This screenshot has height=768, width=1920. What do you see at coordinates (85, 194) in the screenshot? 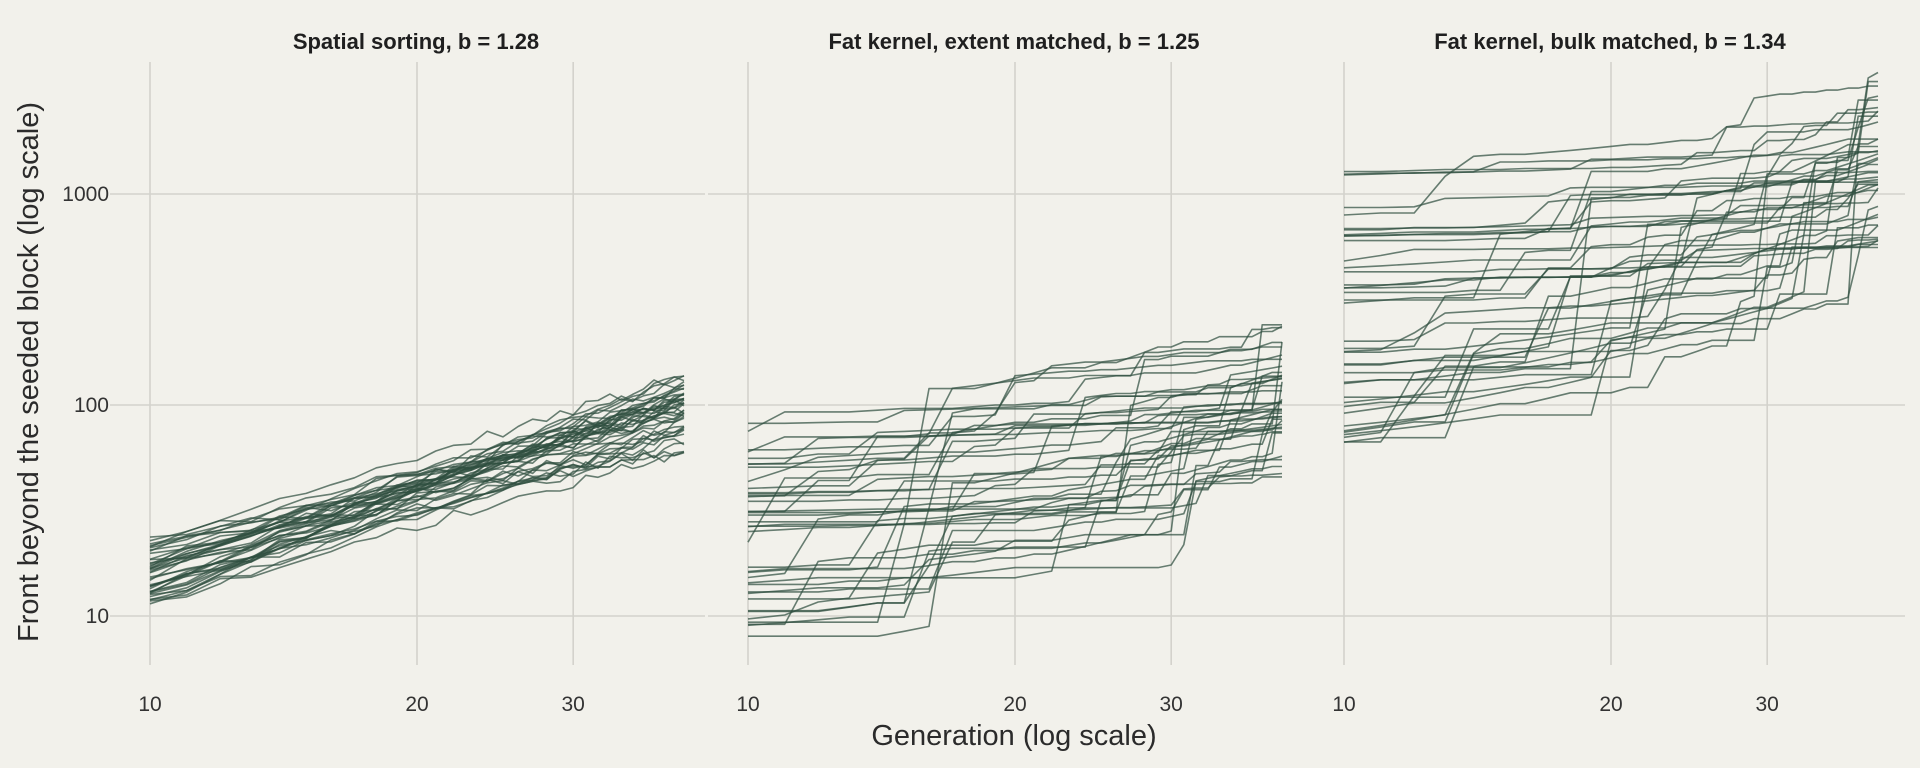
I see `y-tick-label: 1000` at bounding box center [85, 194].